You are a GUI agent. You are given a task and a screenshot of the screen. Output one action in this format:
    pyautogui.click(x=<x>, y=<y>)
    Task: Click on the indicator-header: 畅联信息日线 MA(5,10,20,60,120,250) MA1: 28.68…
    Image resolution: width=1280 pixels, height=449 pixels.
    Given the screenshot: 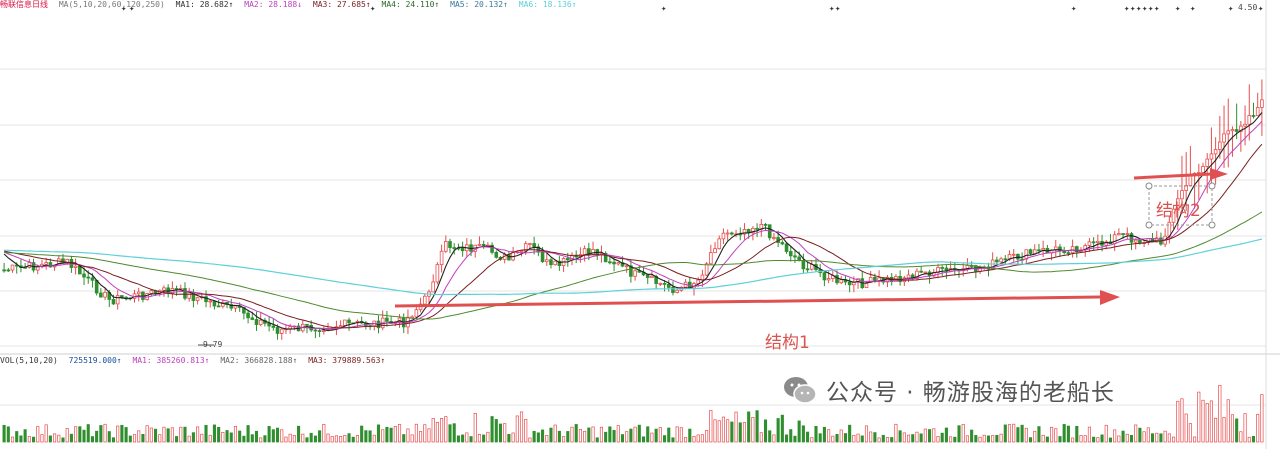 What is the action you would take?
    pyautogui.click(x=291, y=6)
    